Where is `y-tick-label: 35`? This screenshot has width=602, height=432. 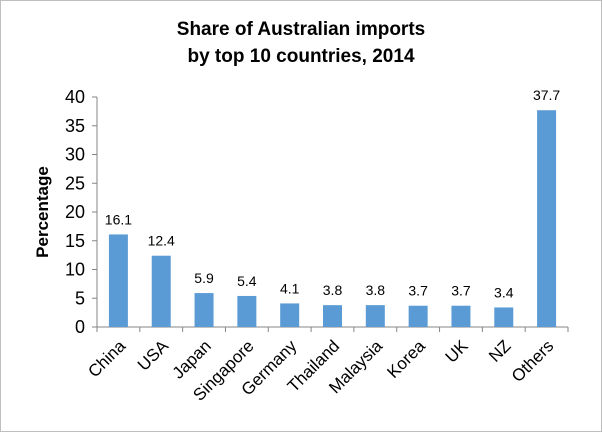 y-tick-label: 35 is located at coordinates (75, 126).